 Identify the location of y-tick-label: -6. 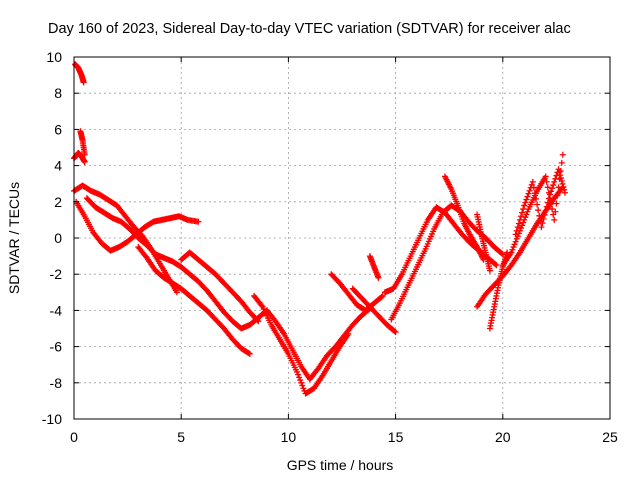
(56, 347).